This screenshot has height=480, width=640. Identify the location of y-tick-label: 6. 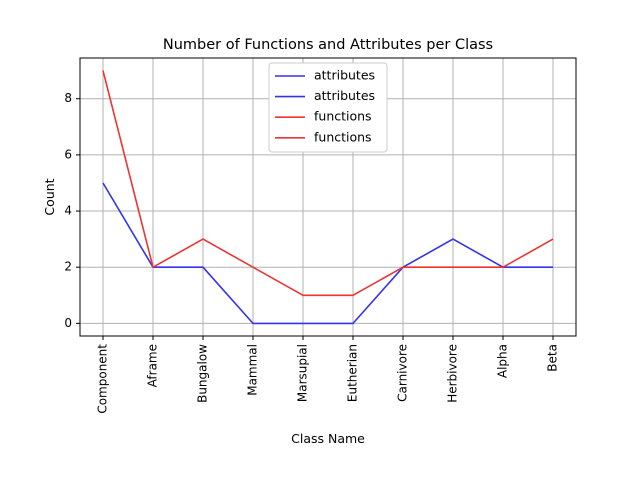
(68, 154).